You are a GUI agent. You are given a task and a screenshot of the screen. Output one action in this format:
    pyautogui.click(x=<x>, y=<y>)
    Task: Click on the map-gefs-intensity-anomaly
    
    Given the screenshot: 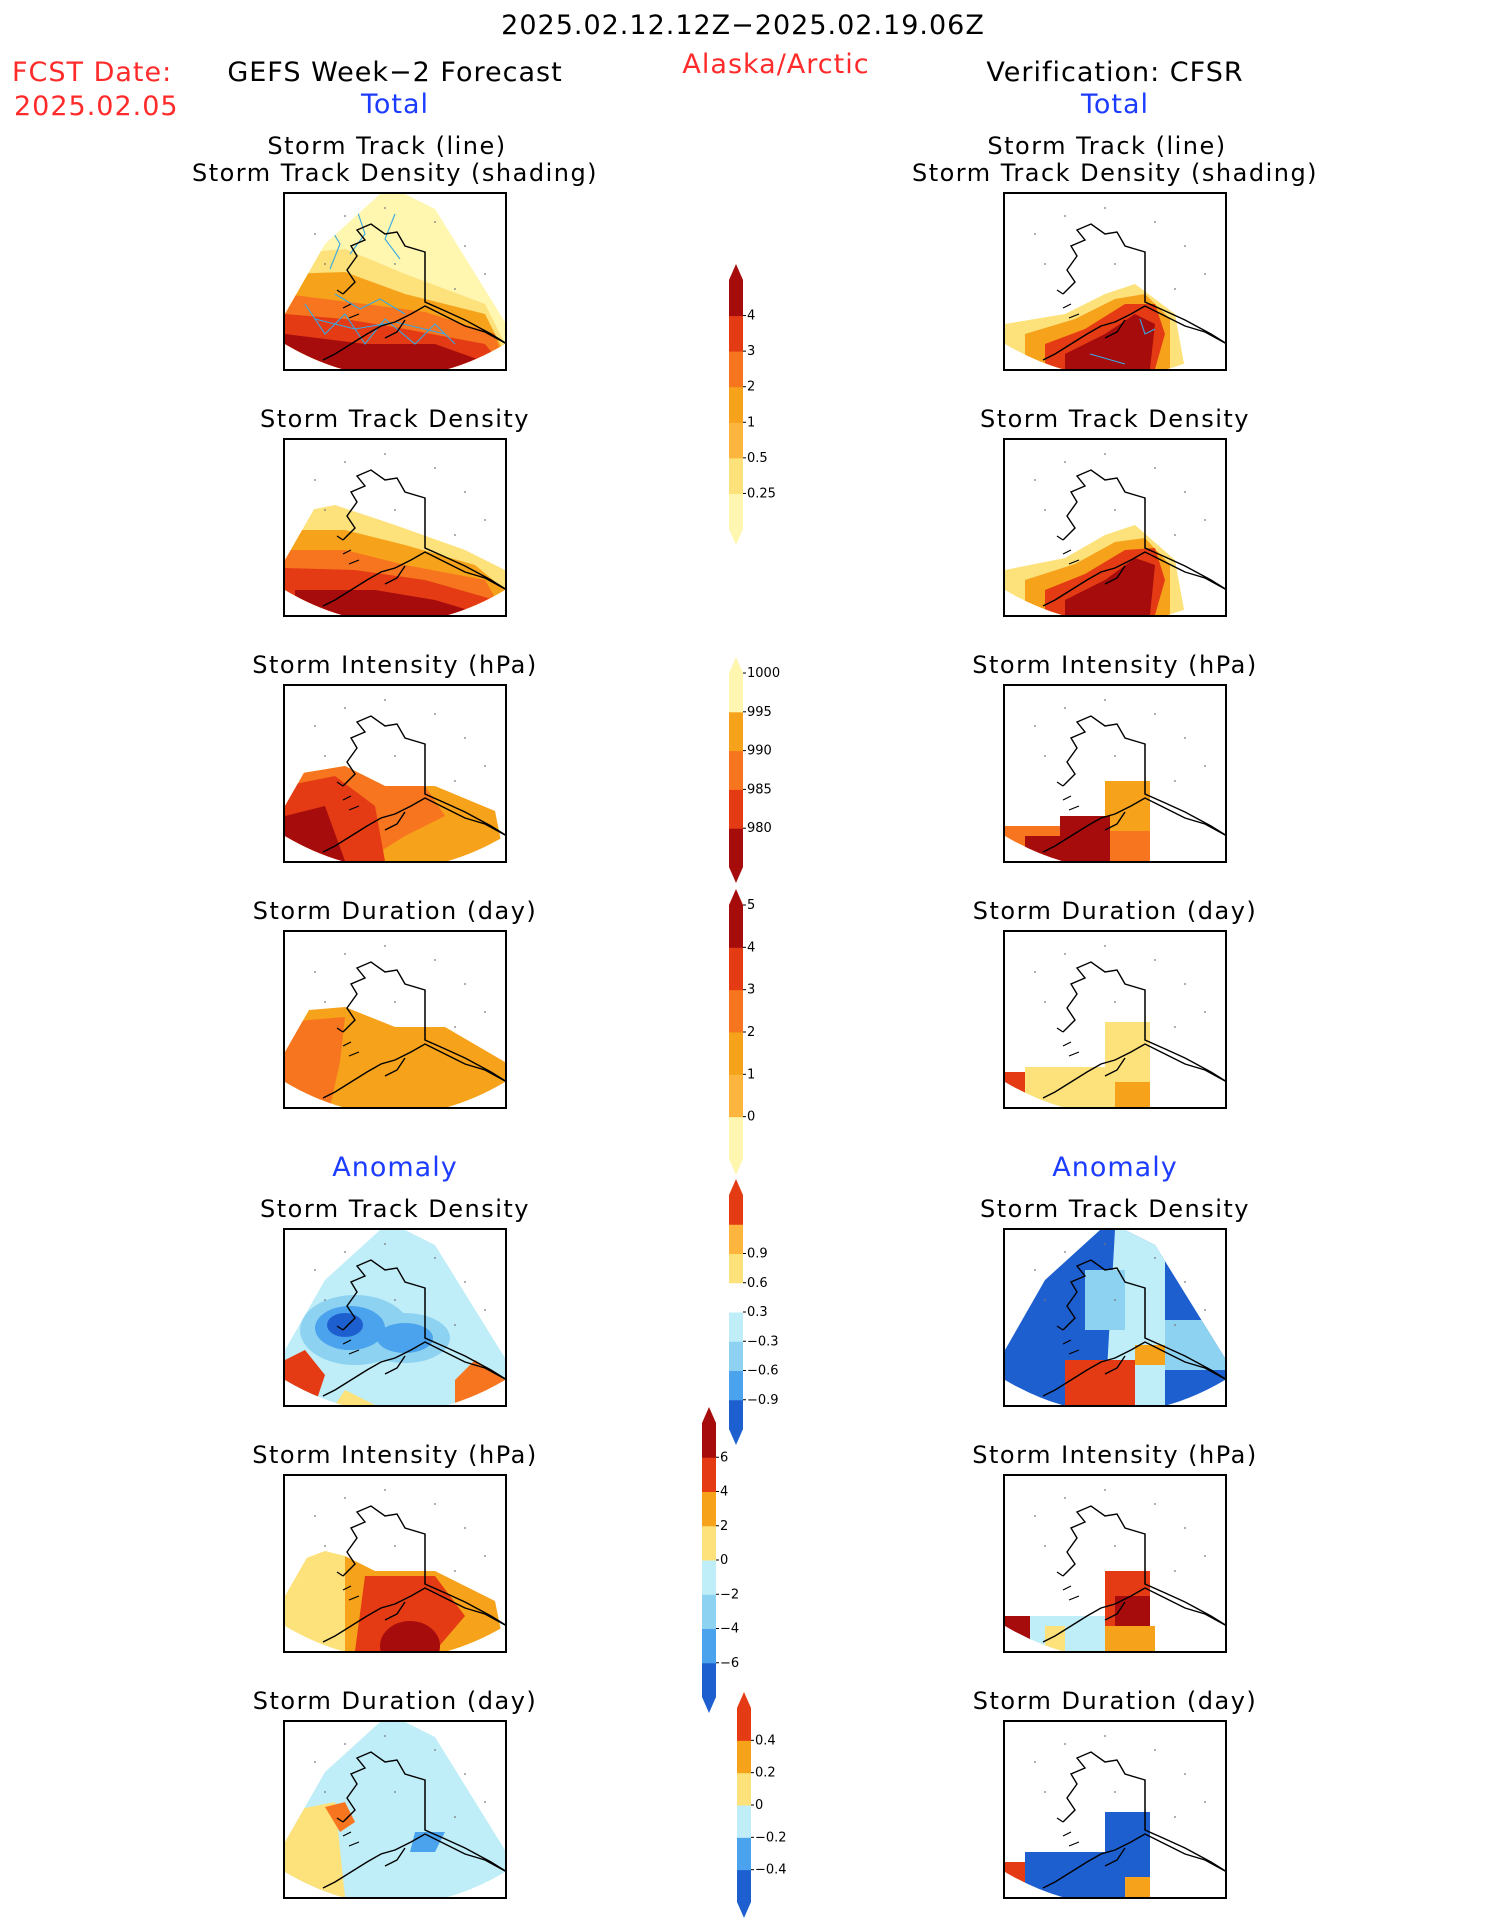 What is the action you would take?
    pyautogui.click(x=395, y=1563)
    